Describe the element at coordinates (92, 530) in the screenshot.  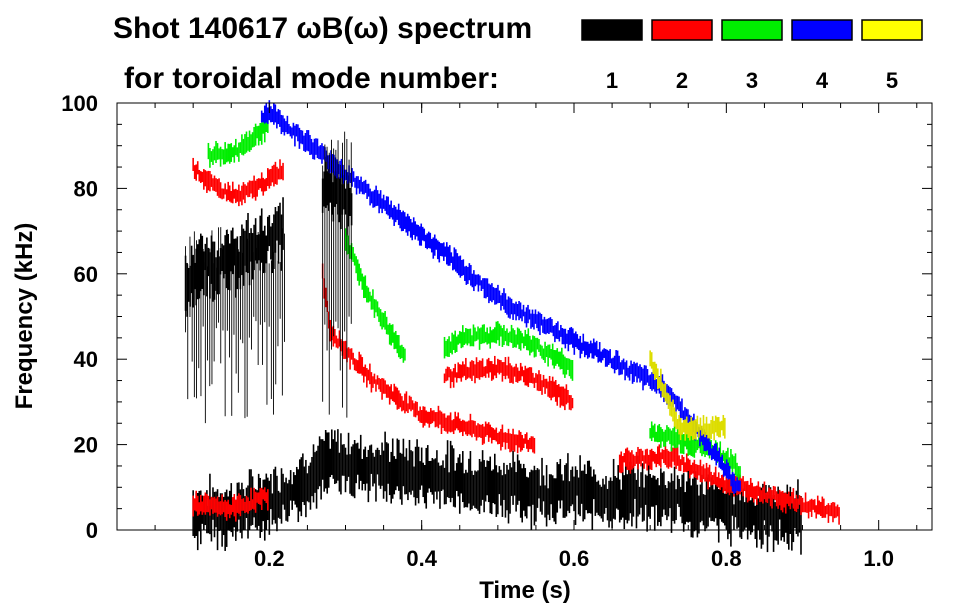
I see `y-tick-label: 0` at that location.